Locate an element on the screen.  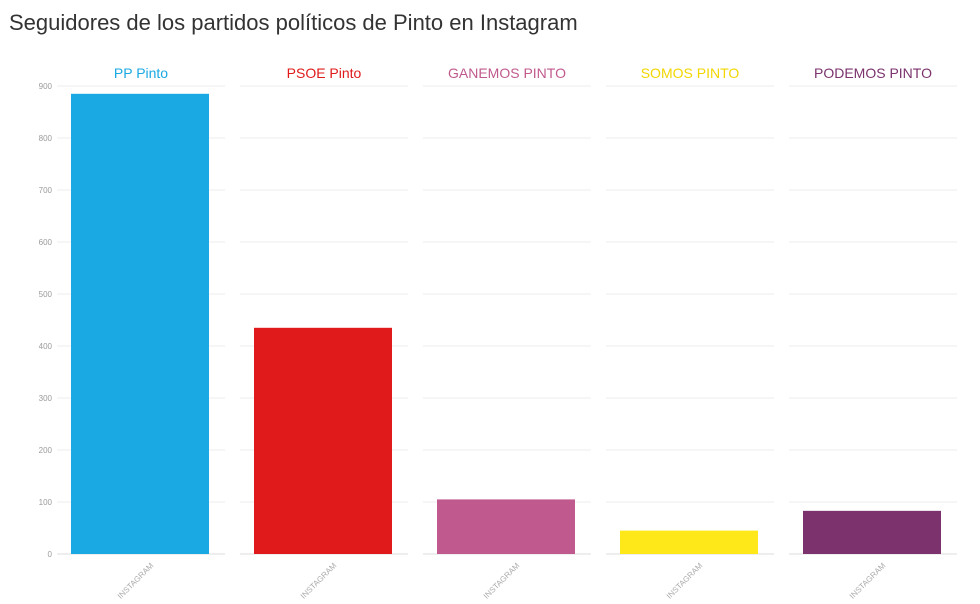
y-tick-label: 800 is located at coordinates (46, 138).